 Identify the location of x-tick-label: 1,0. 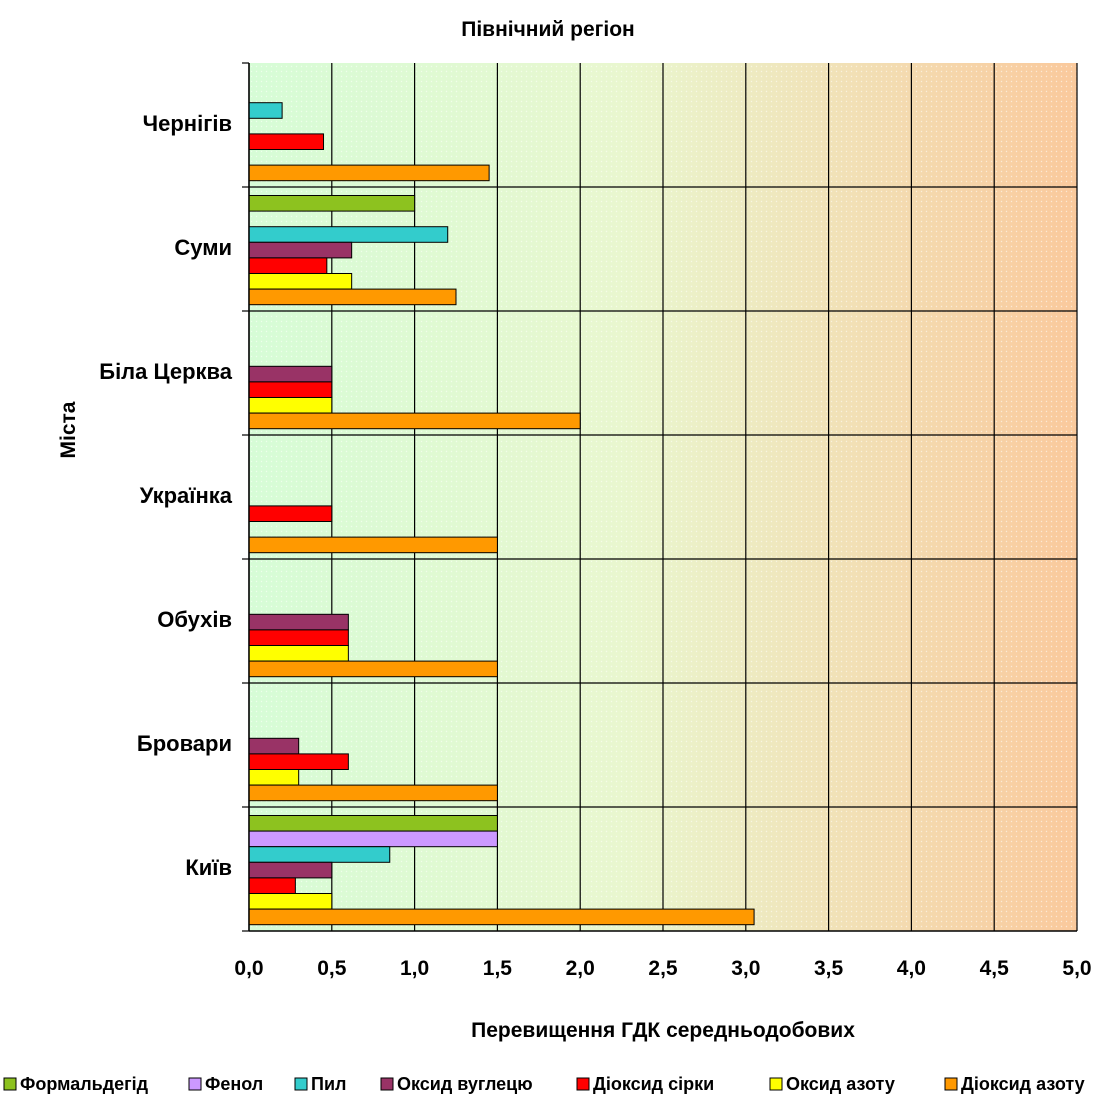
(414, 968).